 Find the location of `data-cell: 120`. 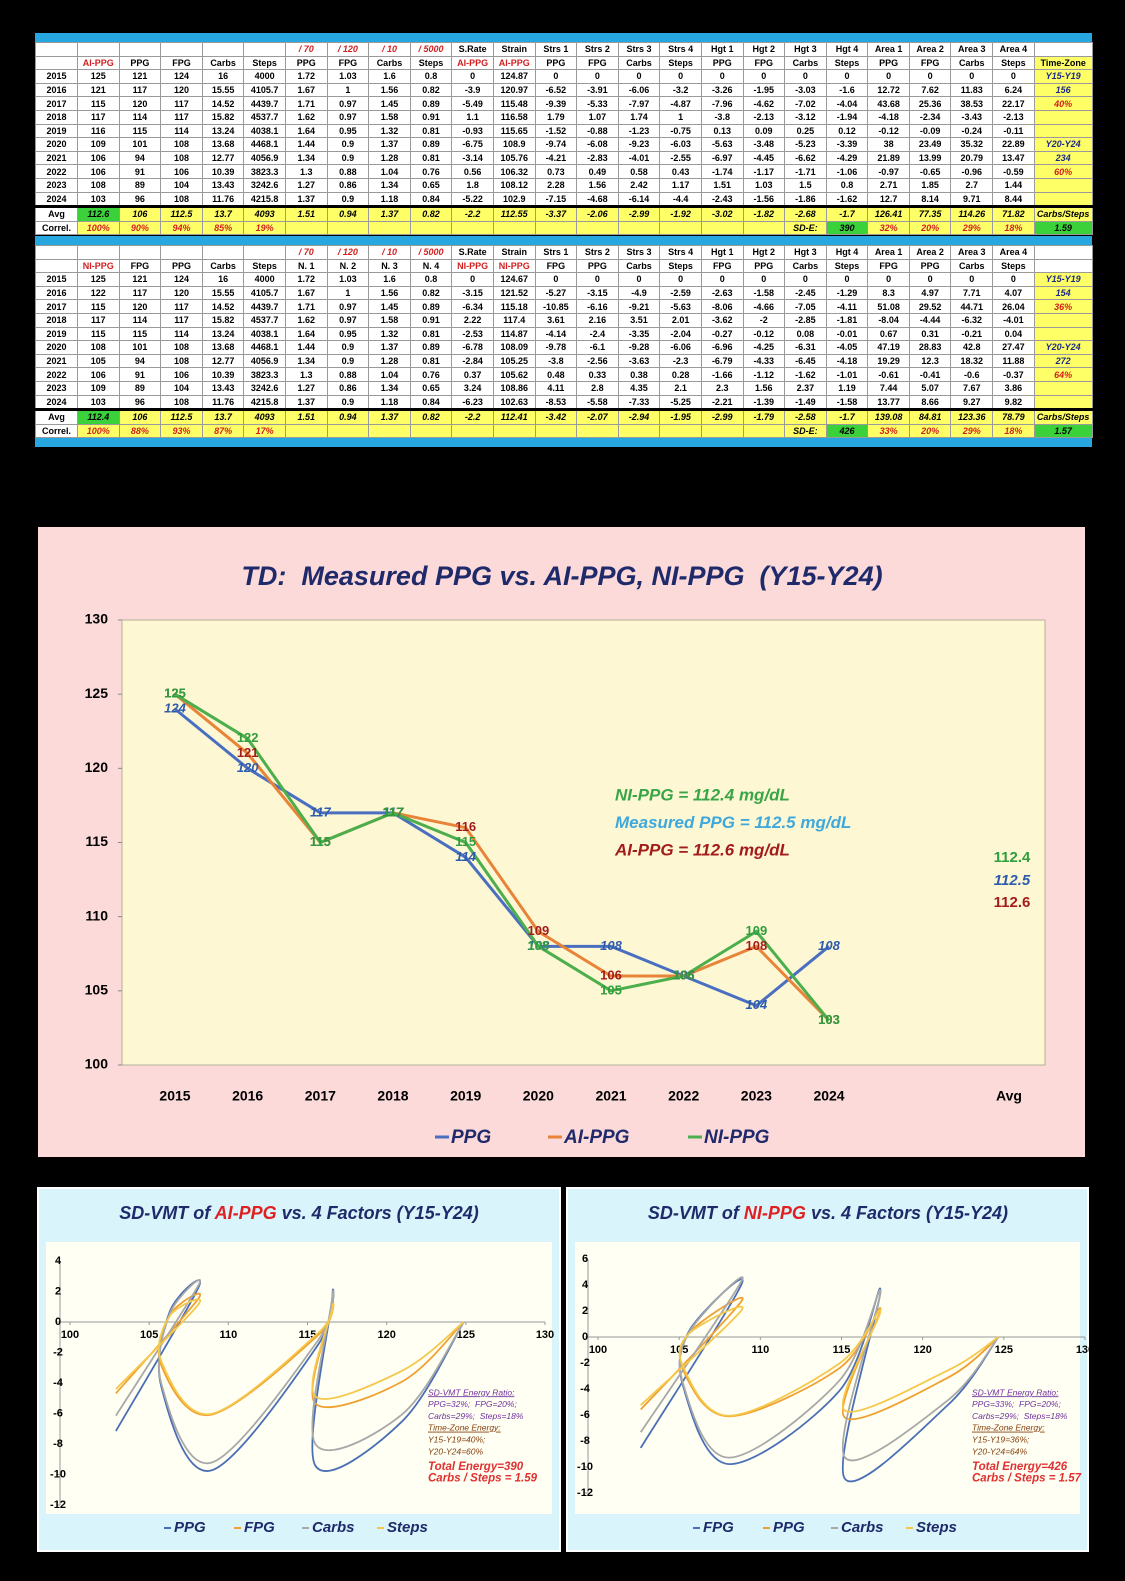

data-cell: 120 is located at coordinates (181, 293).